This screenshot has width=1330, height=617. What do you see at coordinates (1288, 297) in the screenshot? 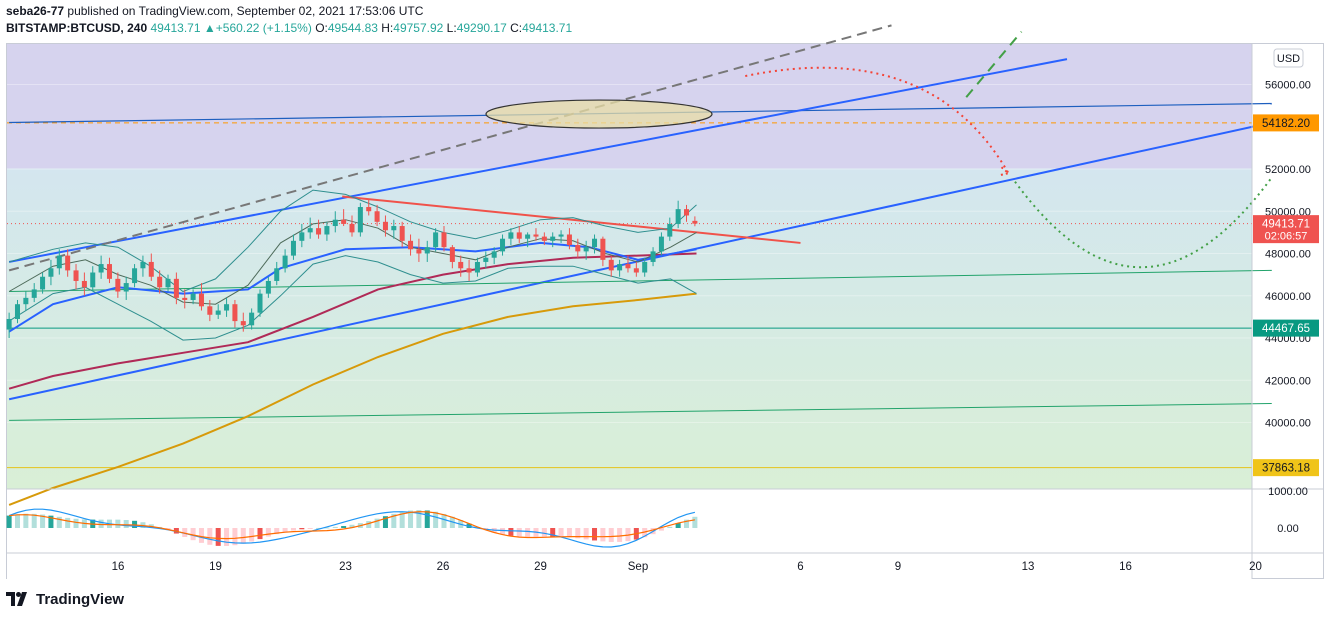
I see `price-tick-label: 46000.00` at bounding box center [1288, 297].